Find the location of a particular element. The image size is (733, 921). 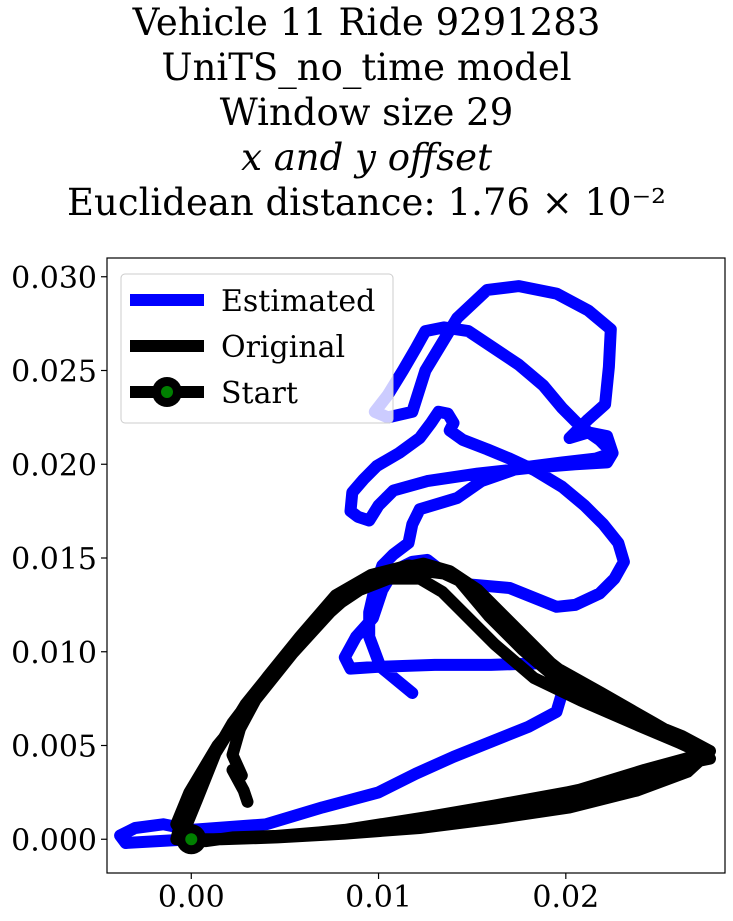

title-line-2: UniTS_no_time model is located at coordinates (366, 67).